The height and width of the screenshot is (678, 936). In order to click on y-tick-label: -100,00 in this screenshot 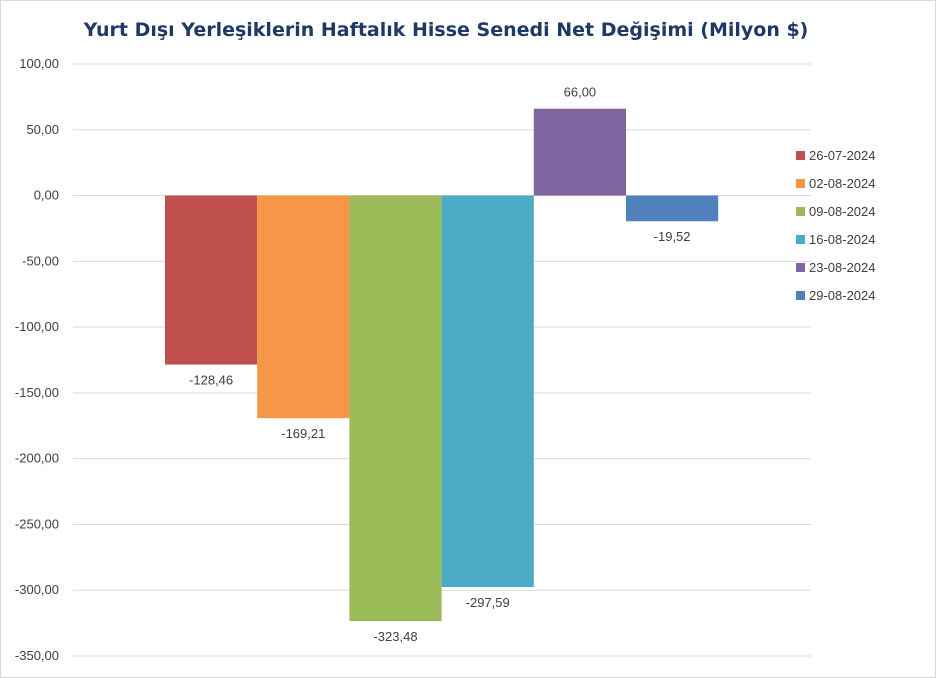, I will do `click(37, 326)`.